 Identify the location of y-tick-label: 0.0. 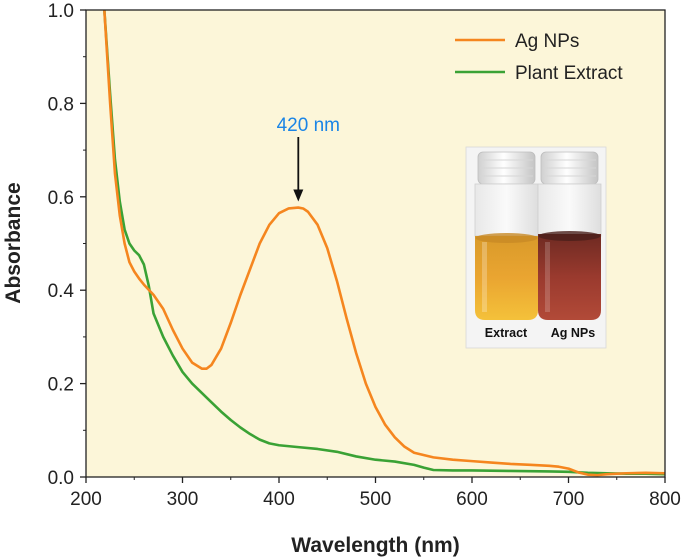
(61, 478).